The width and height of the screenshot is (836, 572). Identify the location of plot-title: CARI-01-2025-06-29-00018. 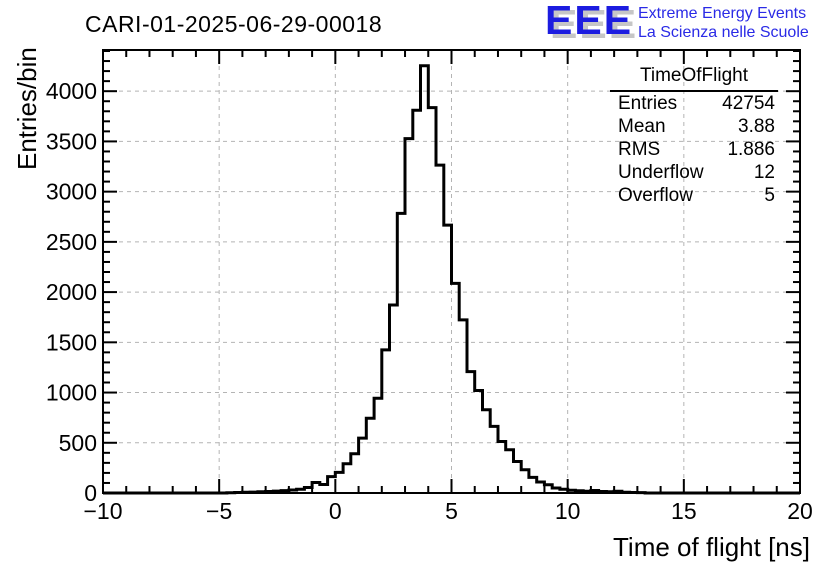
(234, 24).